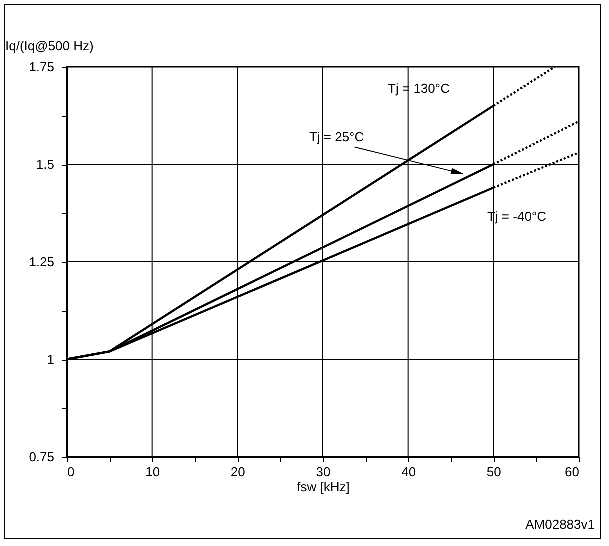 The height and width of the screenshot is (546, 609). I want to click on text: AM02883v1, so click(560, 524).